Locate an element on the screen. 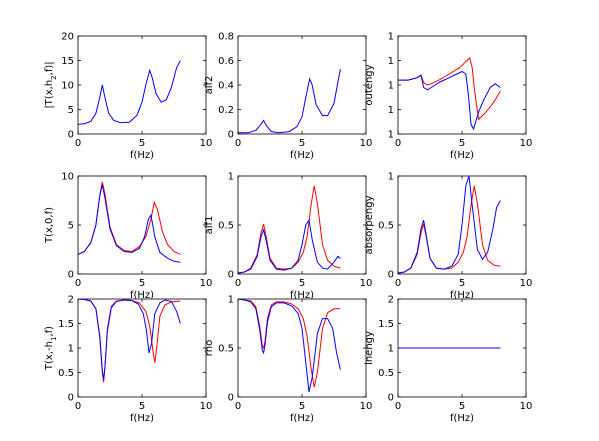 This screenshot has height=441, width=599. subplot-6: 0 5 10 0 0.5 1 f(Hz) absorpengy is located at coordinates (448, 237).